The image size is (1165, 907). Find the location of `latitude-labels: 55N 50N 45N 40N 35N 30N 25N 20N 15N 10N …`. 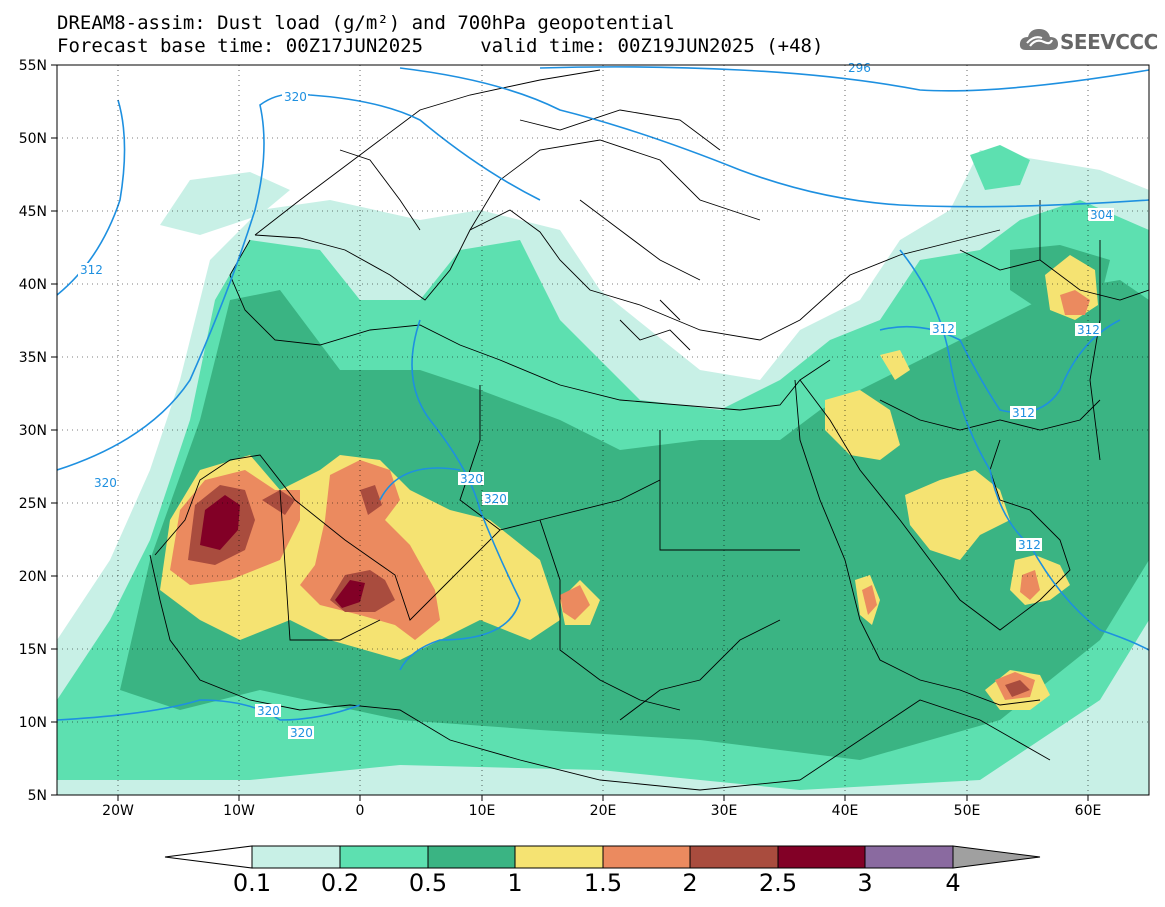

latitude-labels: 55N 50N 45N 40N 35N 30N 25N 20N 15N 10N … is located at coordinates (33, 431).